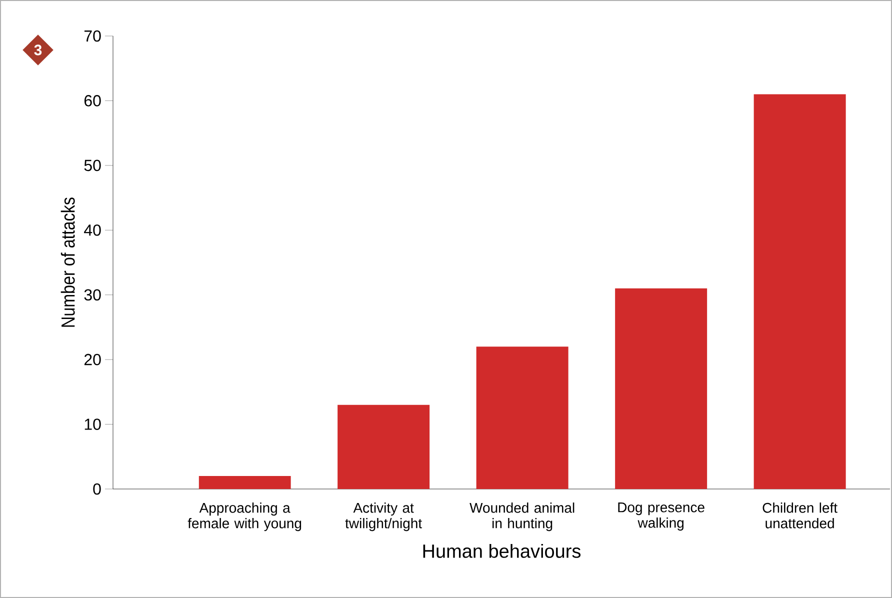  Describe the element at coordinates (38, 50) in the screenshot. I see `text: 3` at that location.